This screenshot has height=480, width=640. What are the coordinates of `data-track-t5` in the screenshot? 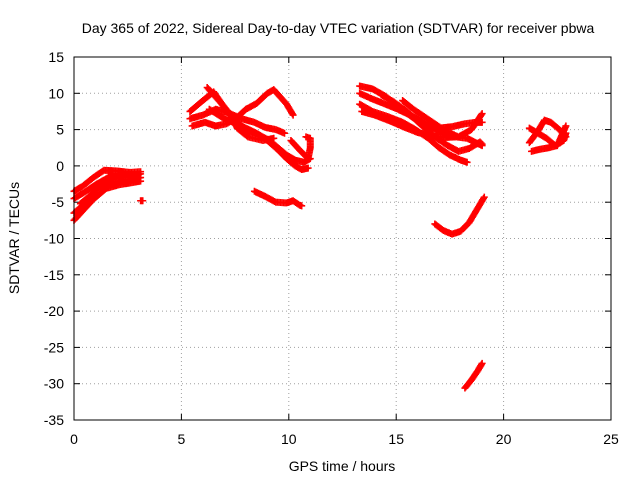 It's located at (109, 189).